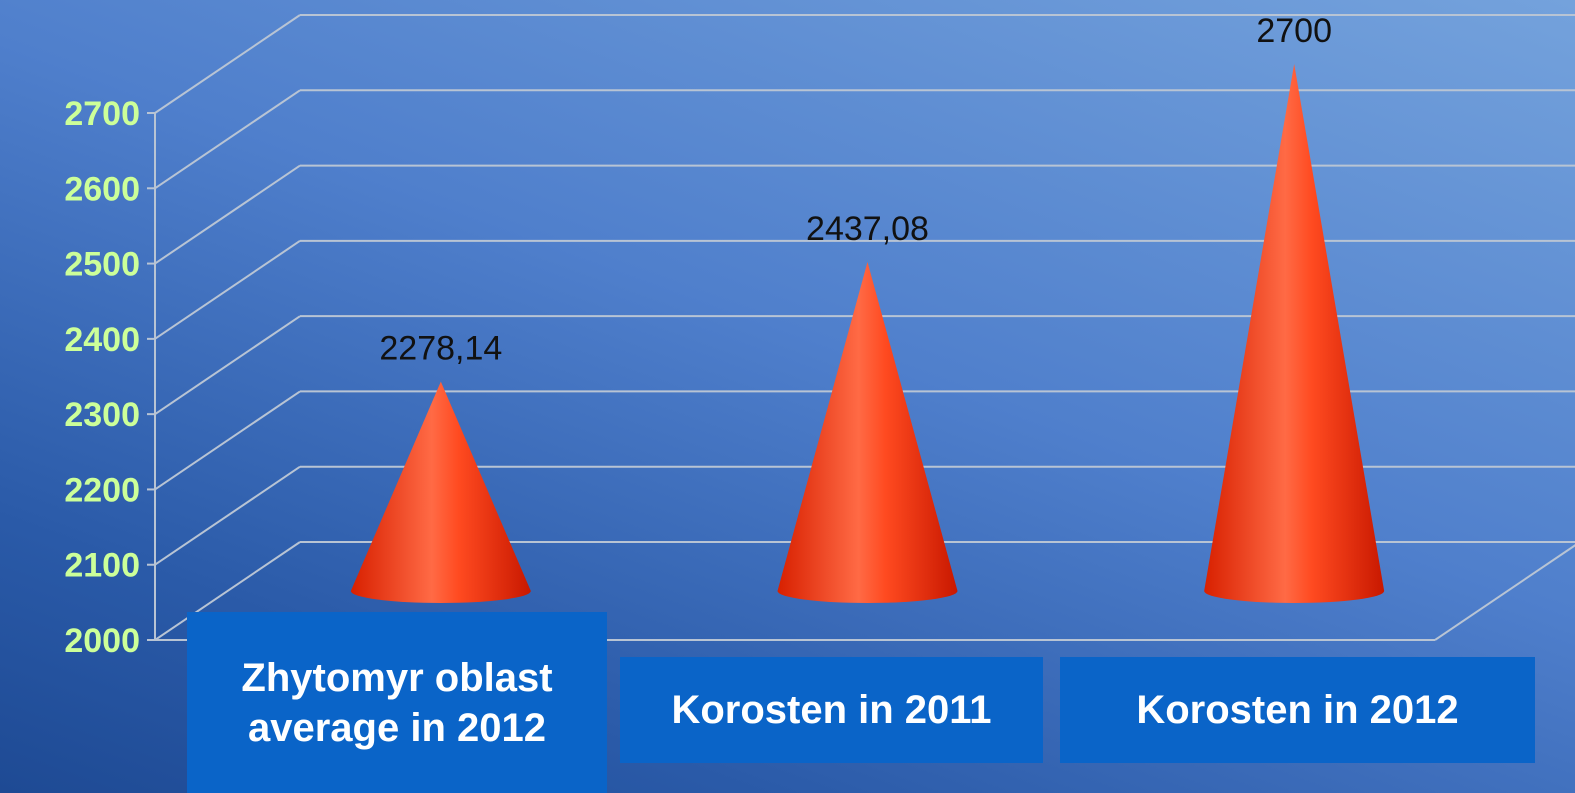  What do you see at coordinates (102, 265) in the screenshot?
I see `y-tick-label: 2500` at bounding box center [102, 265].